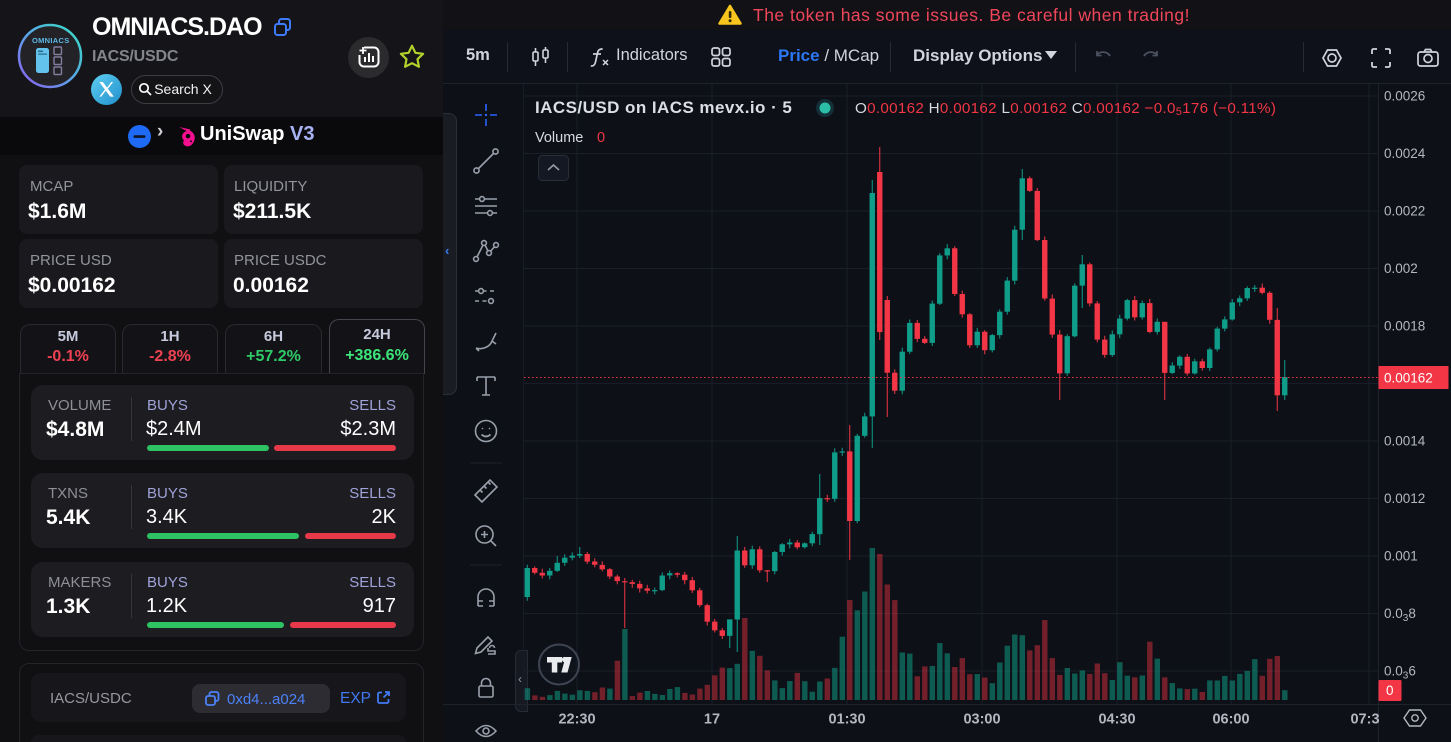 The width and height of the screenshot is (1451, 742). Describe the element at coordinates (1401, 268) in the screenshot. I see `svg-text: 0.002` at that location.